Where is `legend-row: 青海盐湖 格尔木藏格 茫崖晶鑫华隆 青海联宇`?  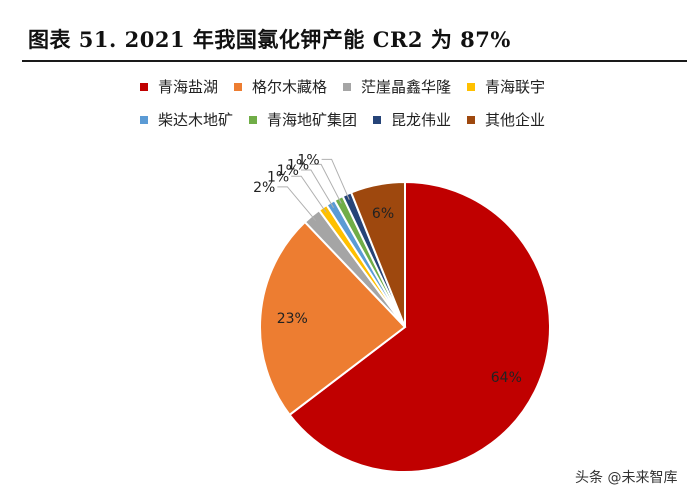 legend-row: 青海盐湖 格尔木藏格 茫崖晶鑫华隆 青海联宇 is located at coordinates (400, 86).